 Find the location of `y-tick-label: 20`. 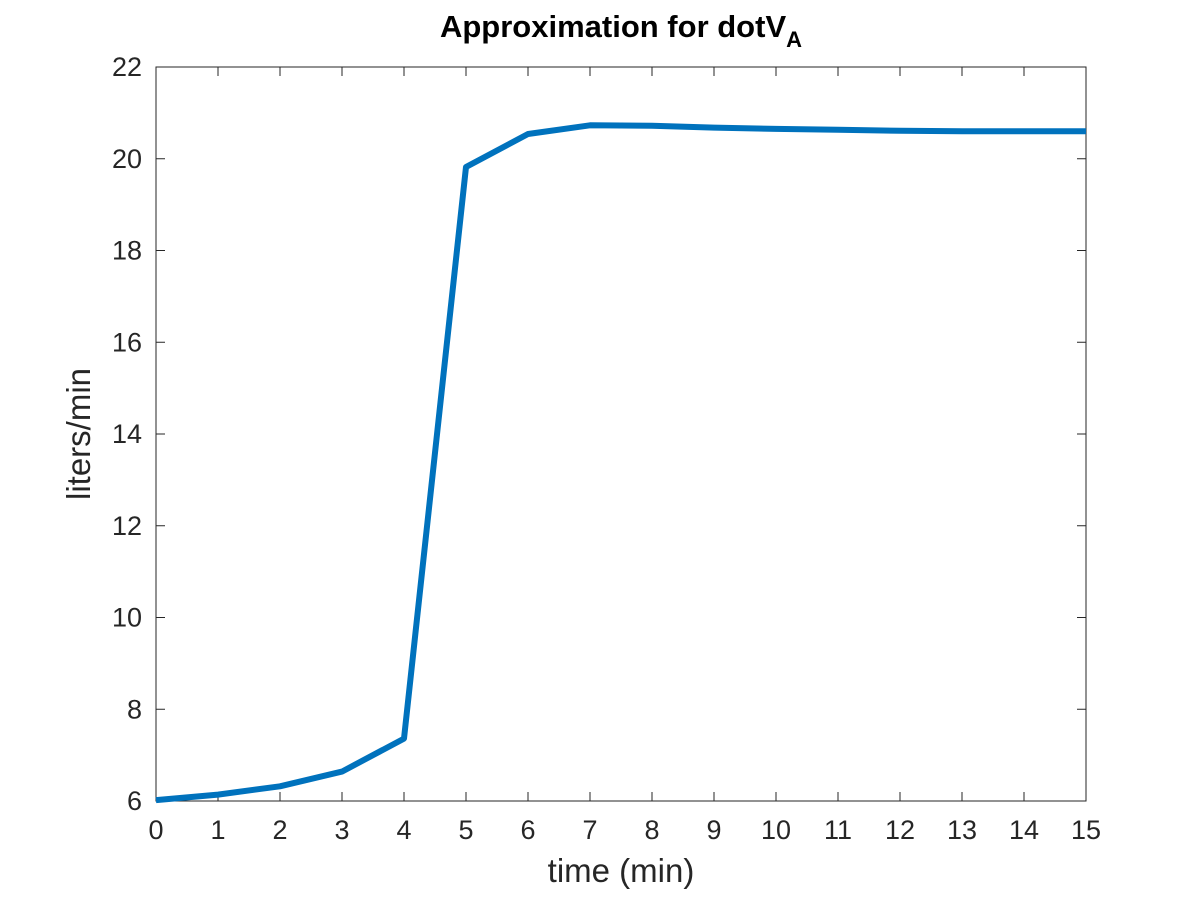

y-tick-label: 20 is located at coordinates (127, 159).